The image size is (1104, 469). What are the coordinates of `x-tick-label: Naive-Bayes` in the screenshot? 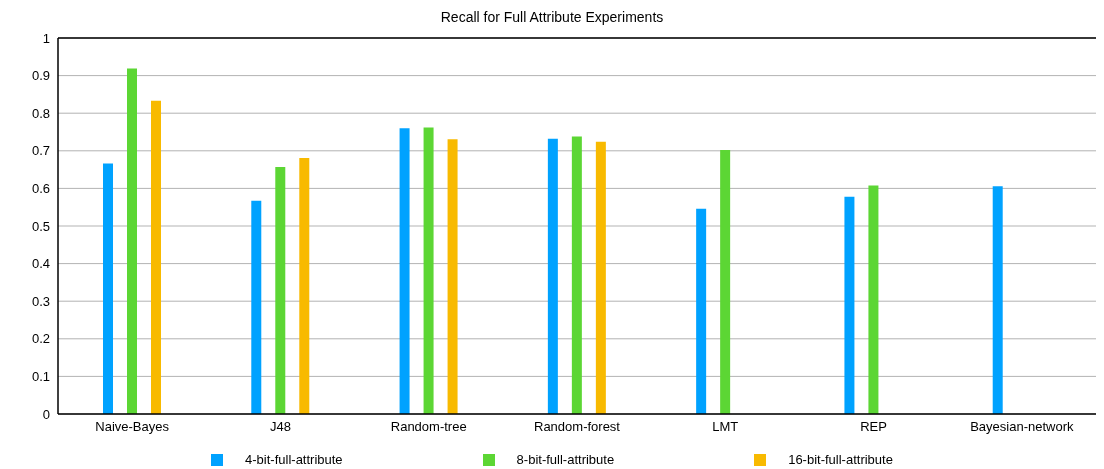 It's located at (132, 427).